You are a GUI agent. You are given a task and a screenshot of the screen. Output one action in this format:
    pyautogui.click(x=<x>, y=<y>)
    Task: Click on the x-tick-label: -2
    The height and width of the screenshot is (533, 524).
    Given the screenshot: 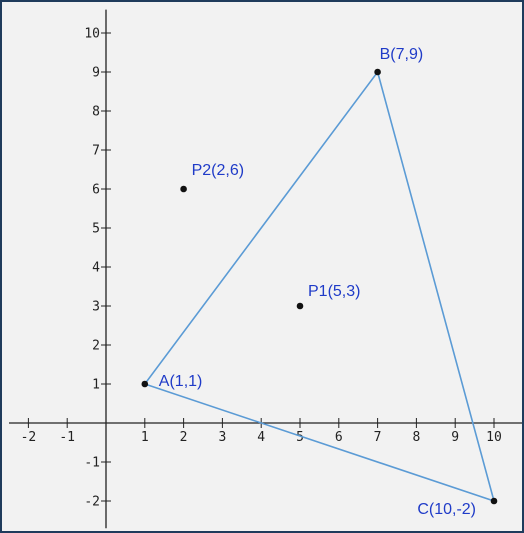 What is the action you would take?
    pyautogui.click(x=29, y=437)
    